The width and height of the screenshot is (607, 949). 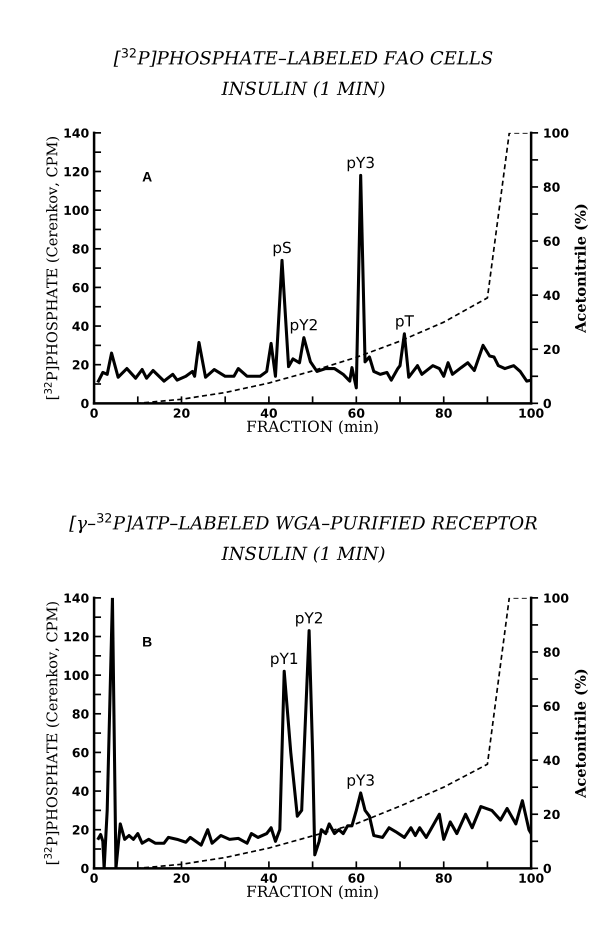 I want to click on annotation: A, so click(x=147, y=177).